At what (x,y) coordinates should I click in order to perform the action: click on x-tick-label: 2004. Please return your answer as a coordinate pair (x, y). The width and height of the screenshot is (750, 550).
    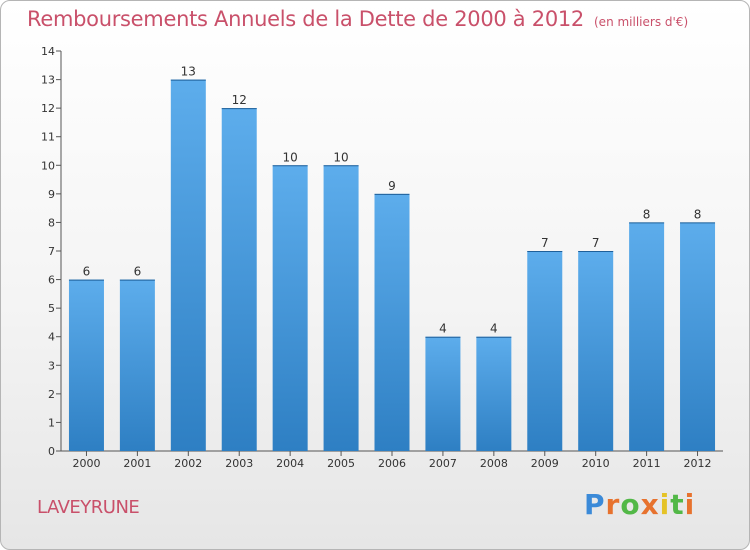
    Looking at the image, I should click on (290, 463).